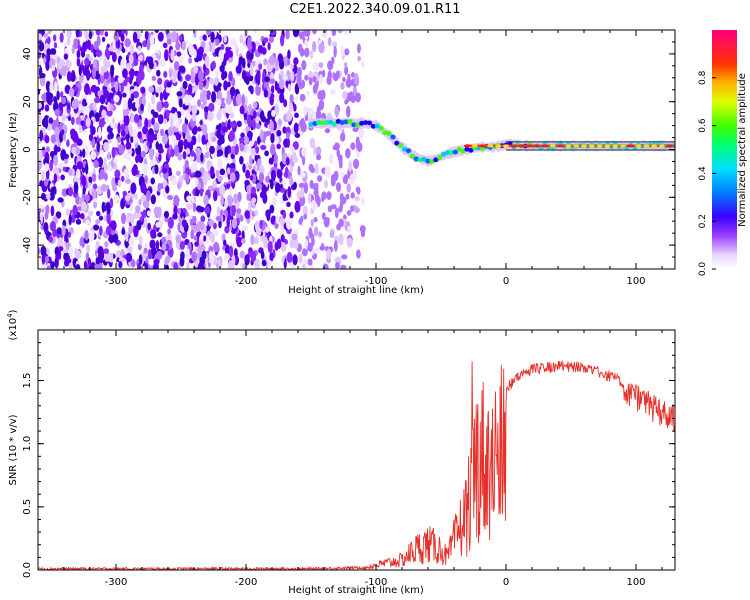 This screenshot has width=750, height=600. I want to click on snr-y-label: SNR (10 * v/v), so click(13, 449).